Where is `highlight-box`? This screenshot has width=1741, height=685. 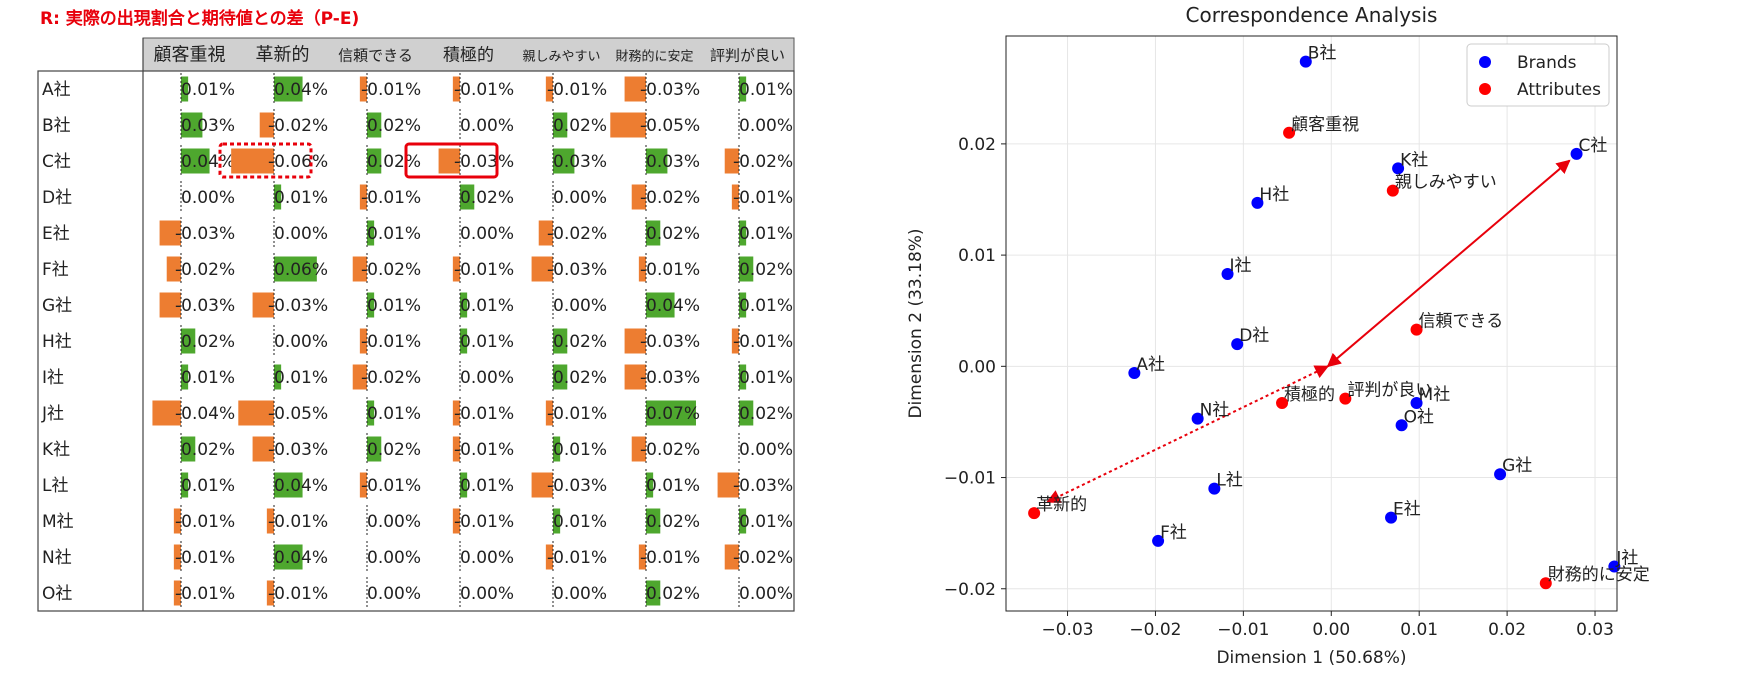
highlight-box is located at coordinates (451, 160).